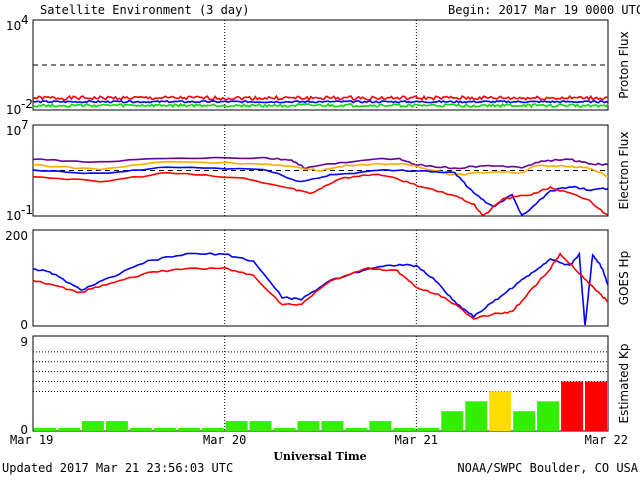 Image resolution: width=640 pixels, height=480 pixels. What do you see at coordinates (24, 342) in the screenshot?
I see `y-tick-label: 9` at bounding box center [24, 342].